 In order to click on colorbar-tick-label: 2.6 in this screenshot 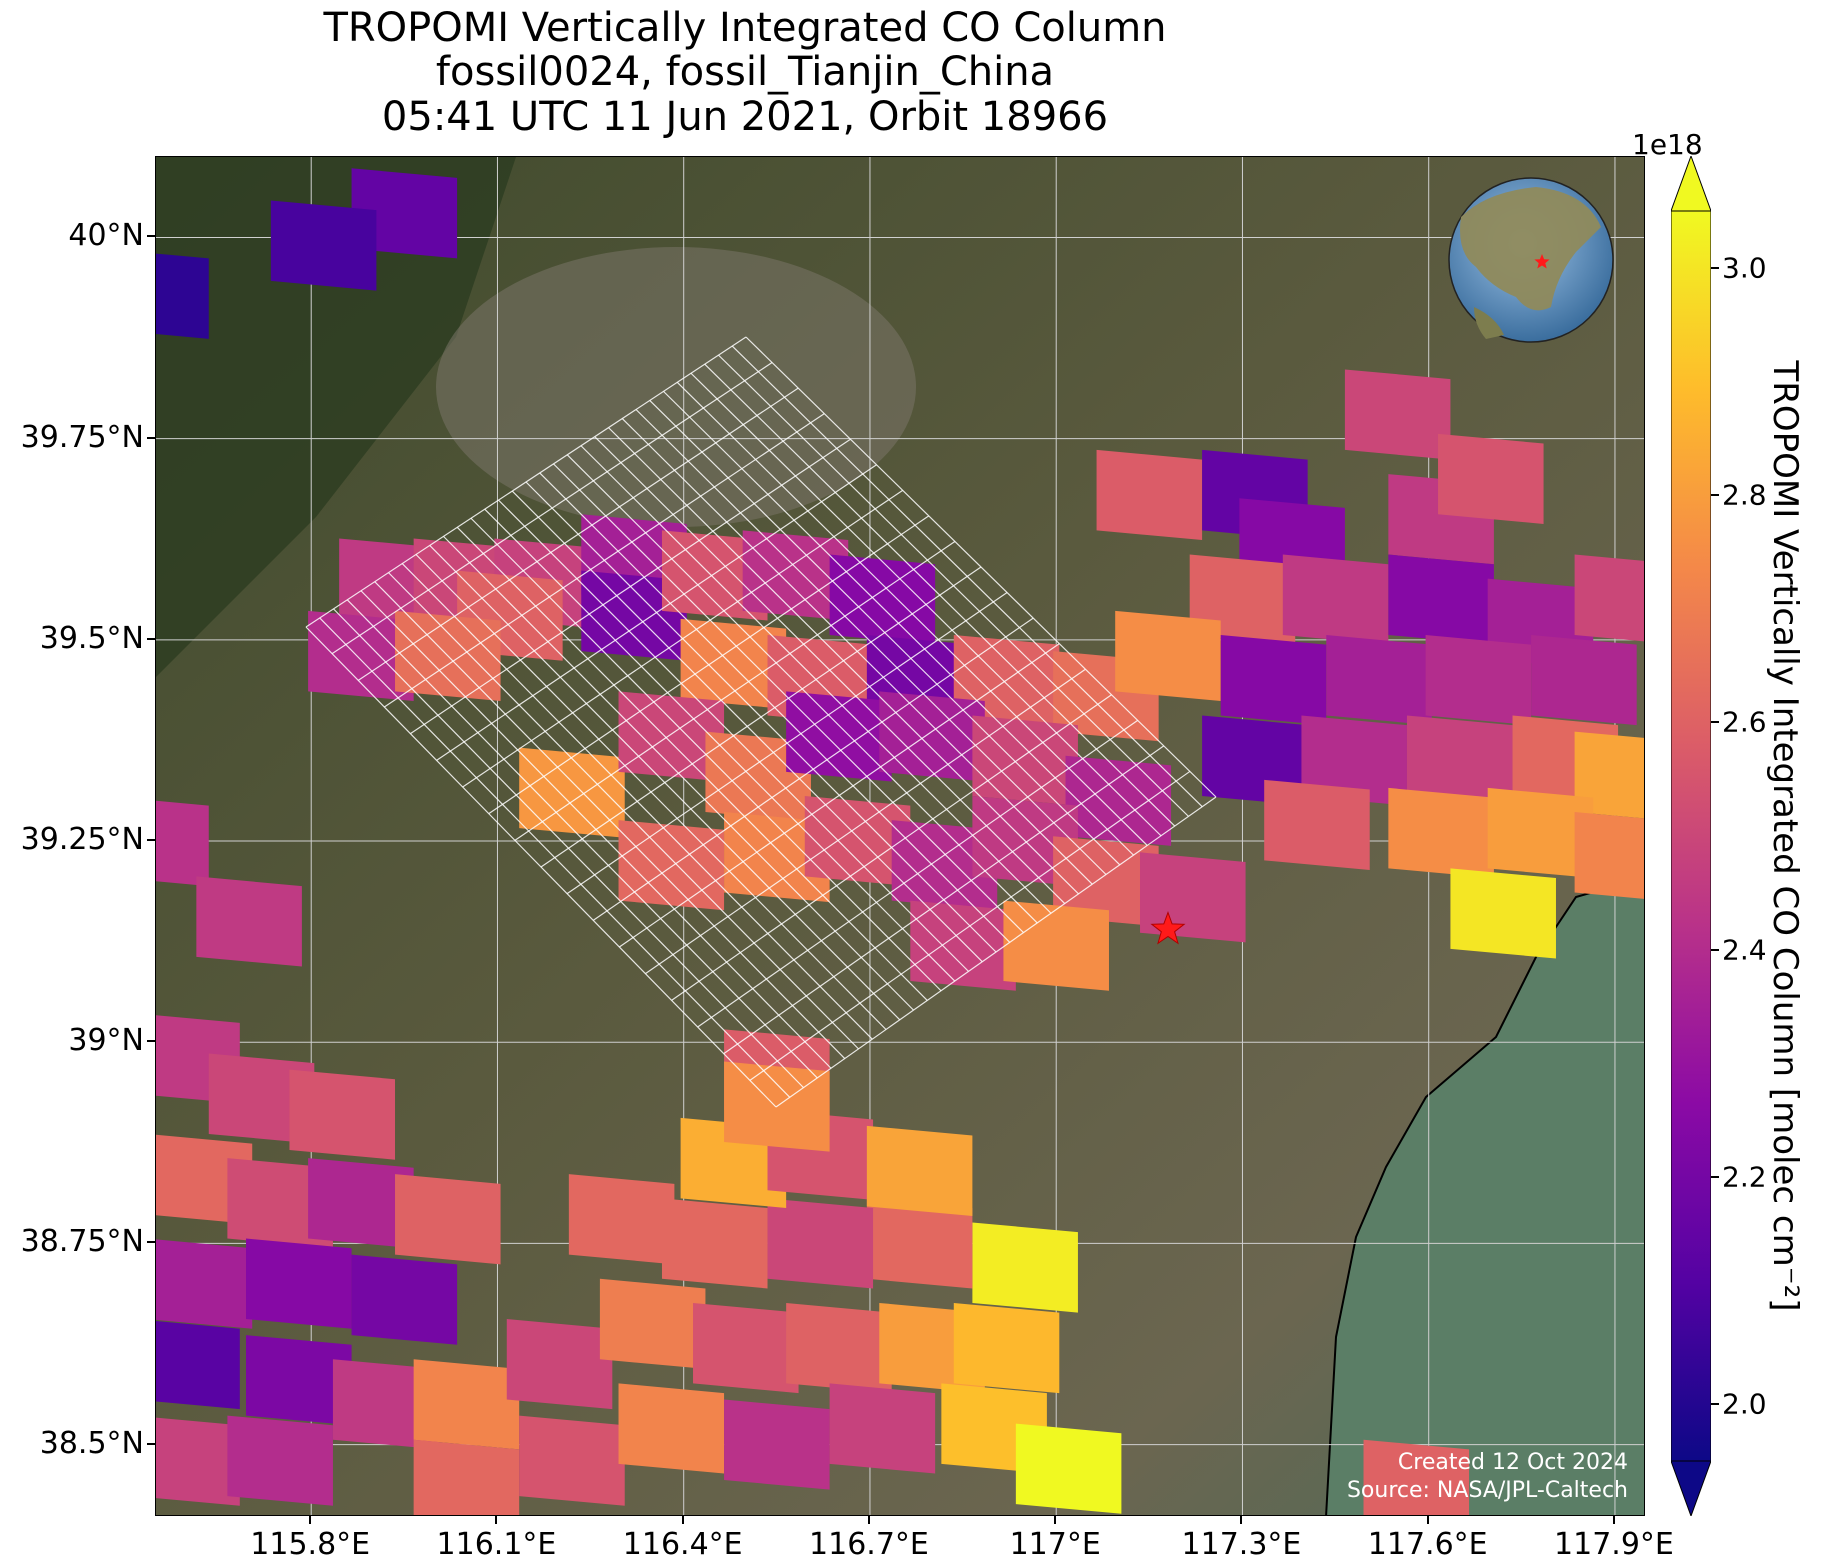, I will do `click(1744, 722)`.